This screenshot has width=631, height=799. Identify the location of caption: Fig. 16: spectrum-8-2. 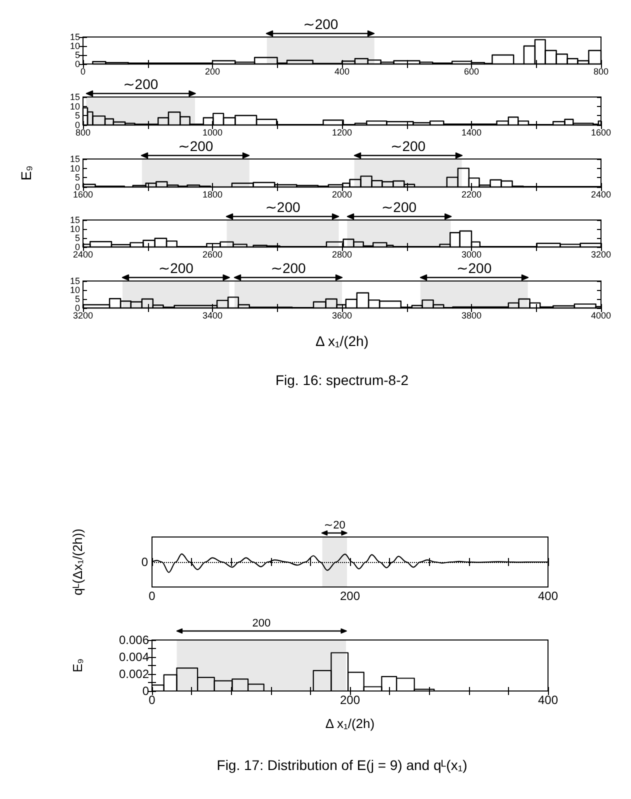
(342, 380).